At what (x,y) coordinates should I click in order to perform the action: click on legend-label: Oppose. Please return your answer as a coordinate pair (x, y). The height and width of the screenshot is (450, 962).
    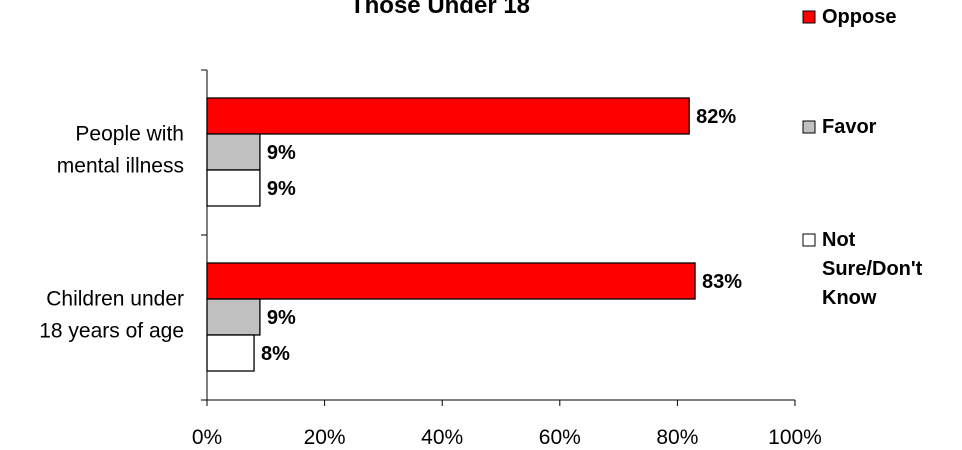
    Looking at the image, I should click on (859, 17).